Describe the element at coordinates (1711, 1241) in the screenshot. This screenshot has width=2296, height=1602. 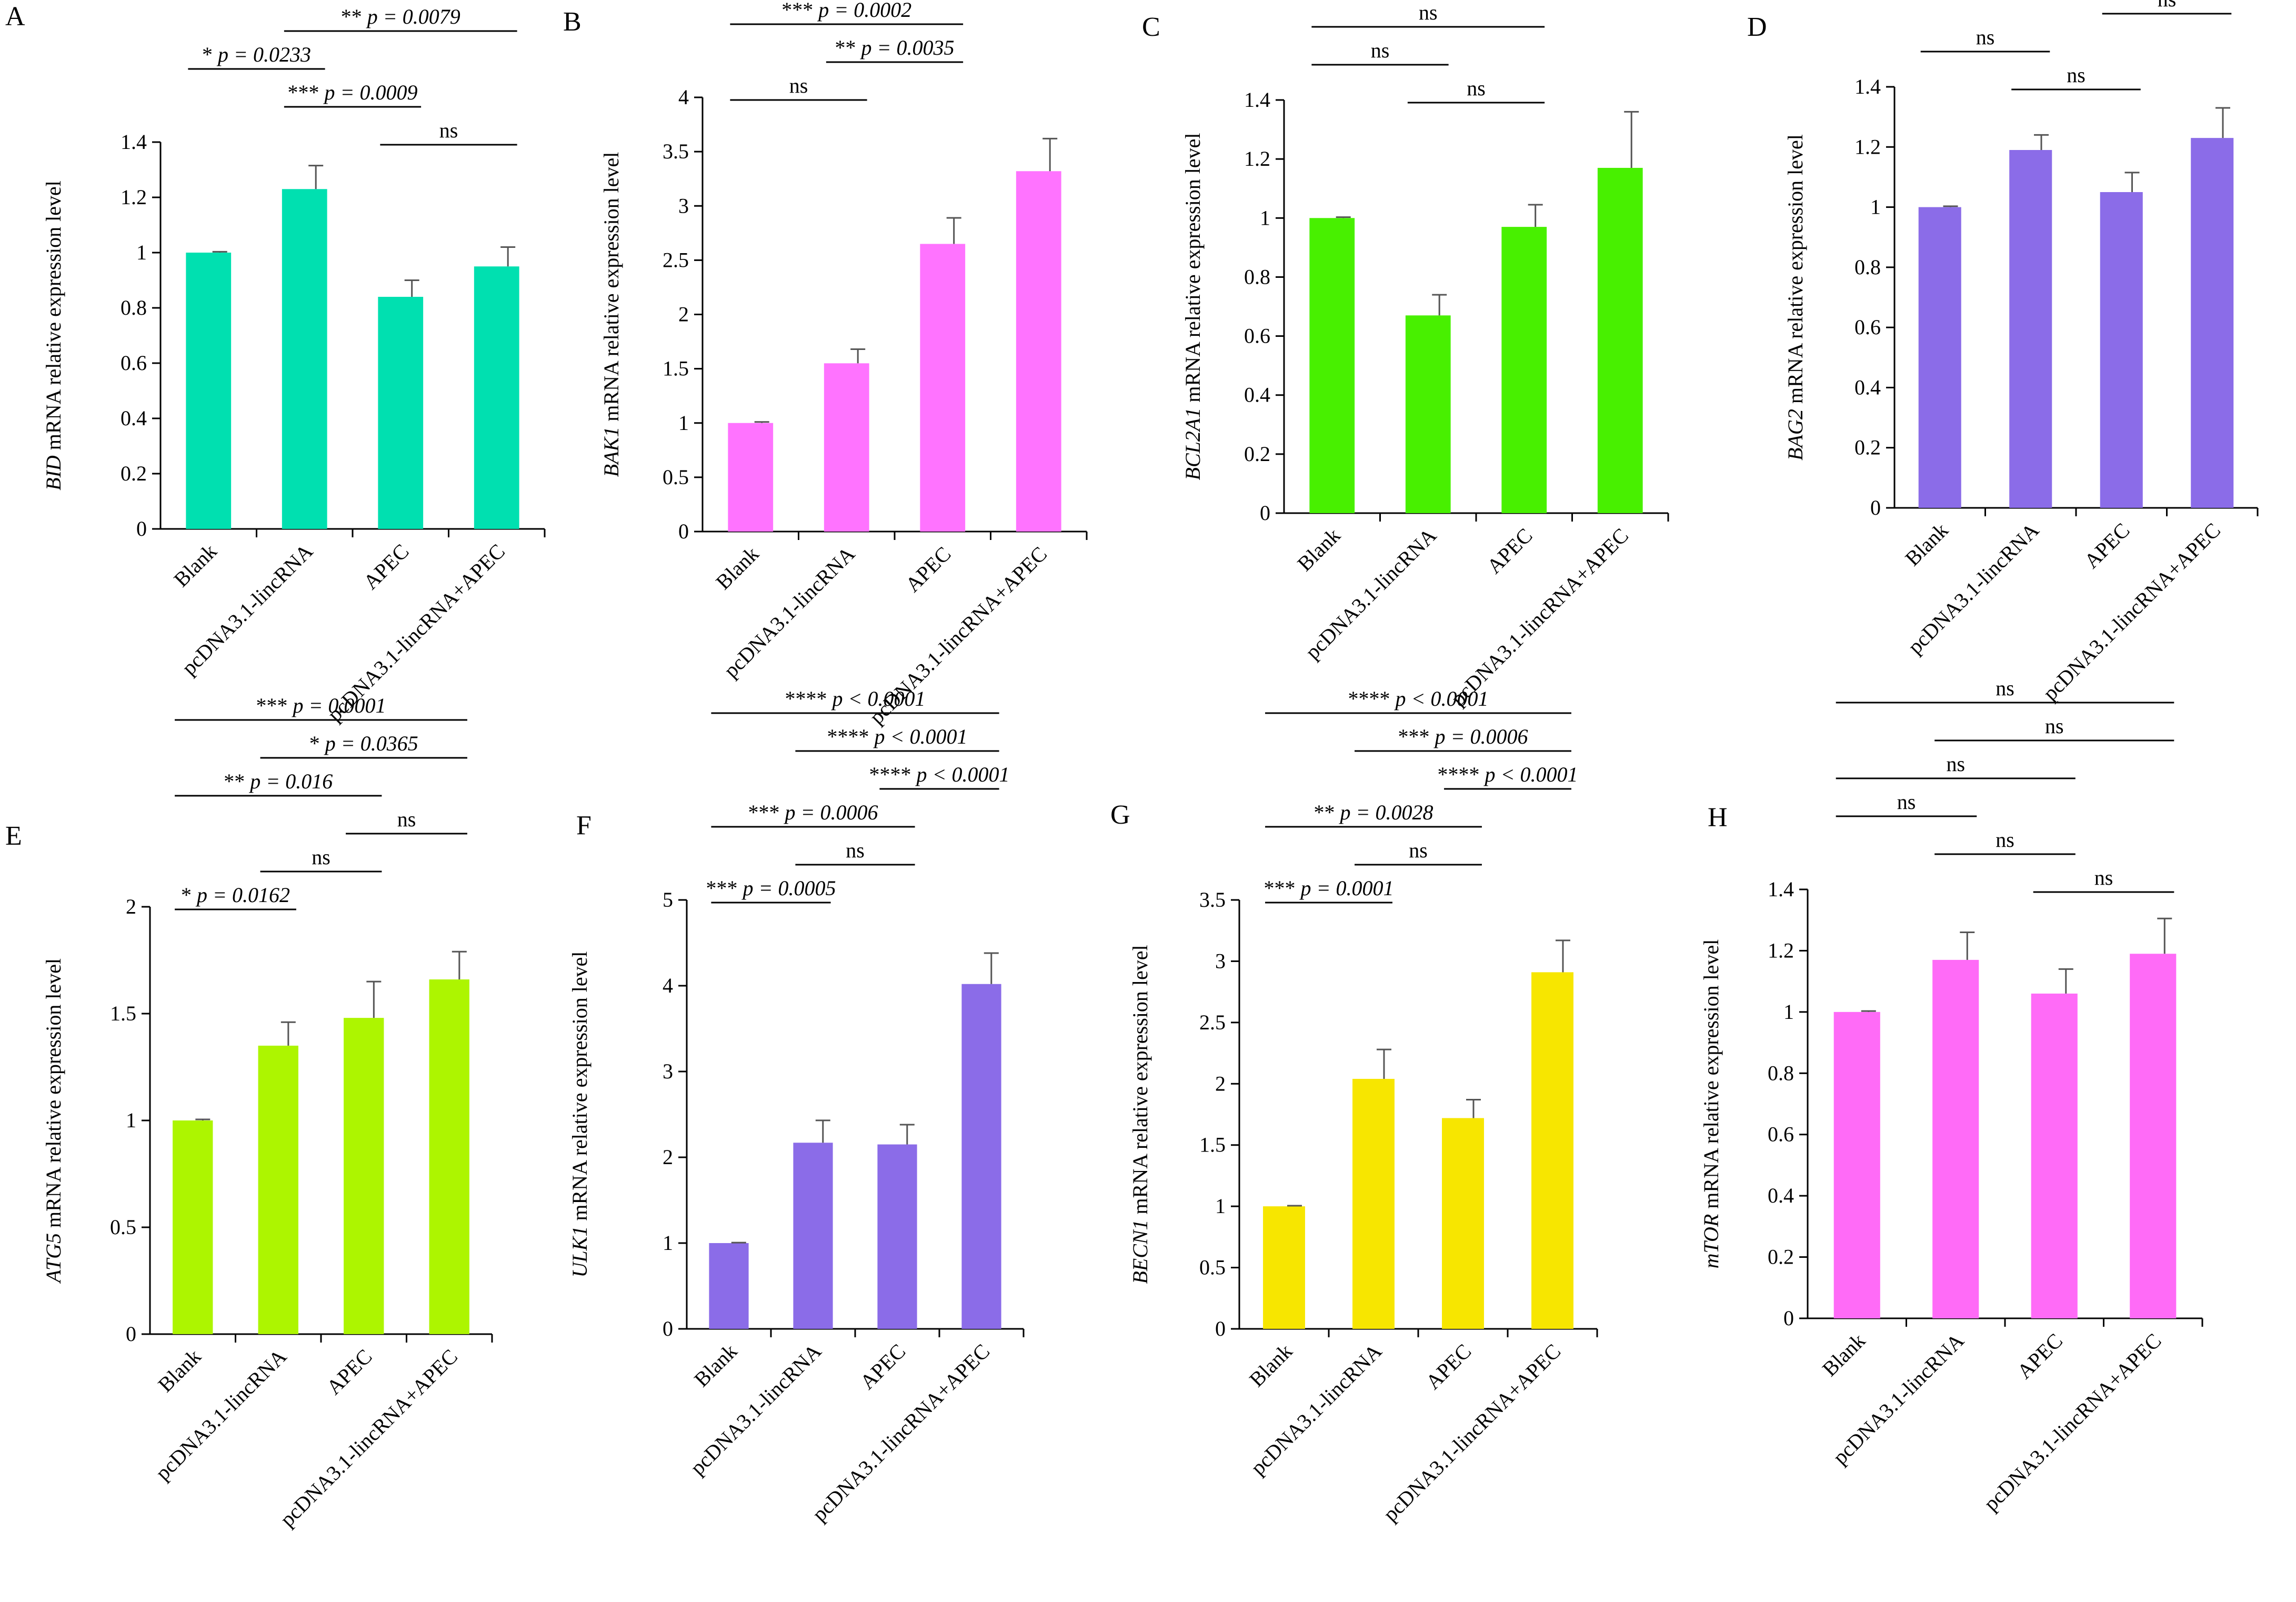
I see `y-axis-gene: mTOR` at that location.